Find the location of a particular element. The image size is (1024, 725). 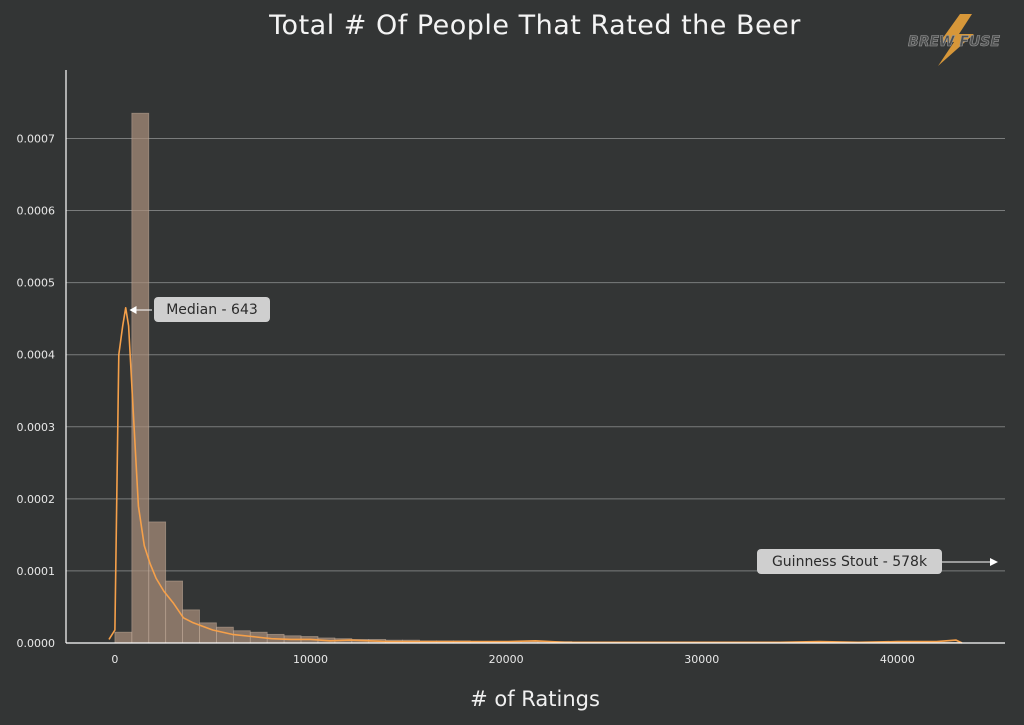

median-annotation-box is located at coordinates (212, 309).